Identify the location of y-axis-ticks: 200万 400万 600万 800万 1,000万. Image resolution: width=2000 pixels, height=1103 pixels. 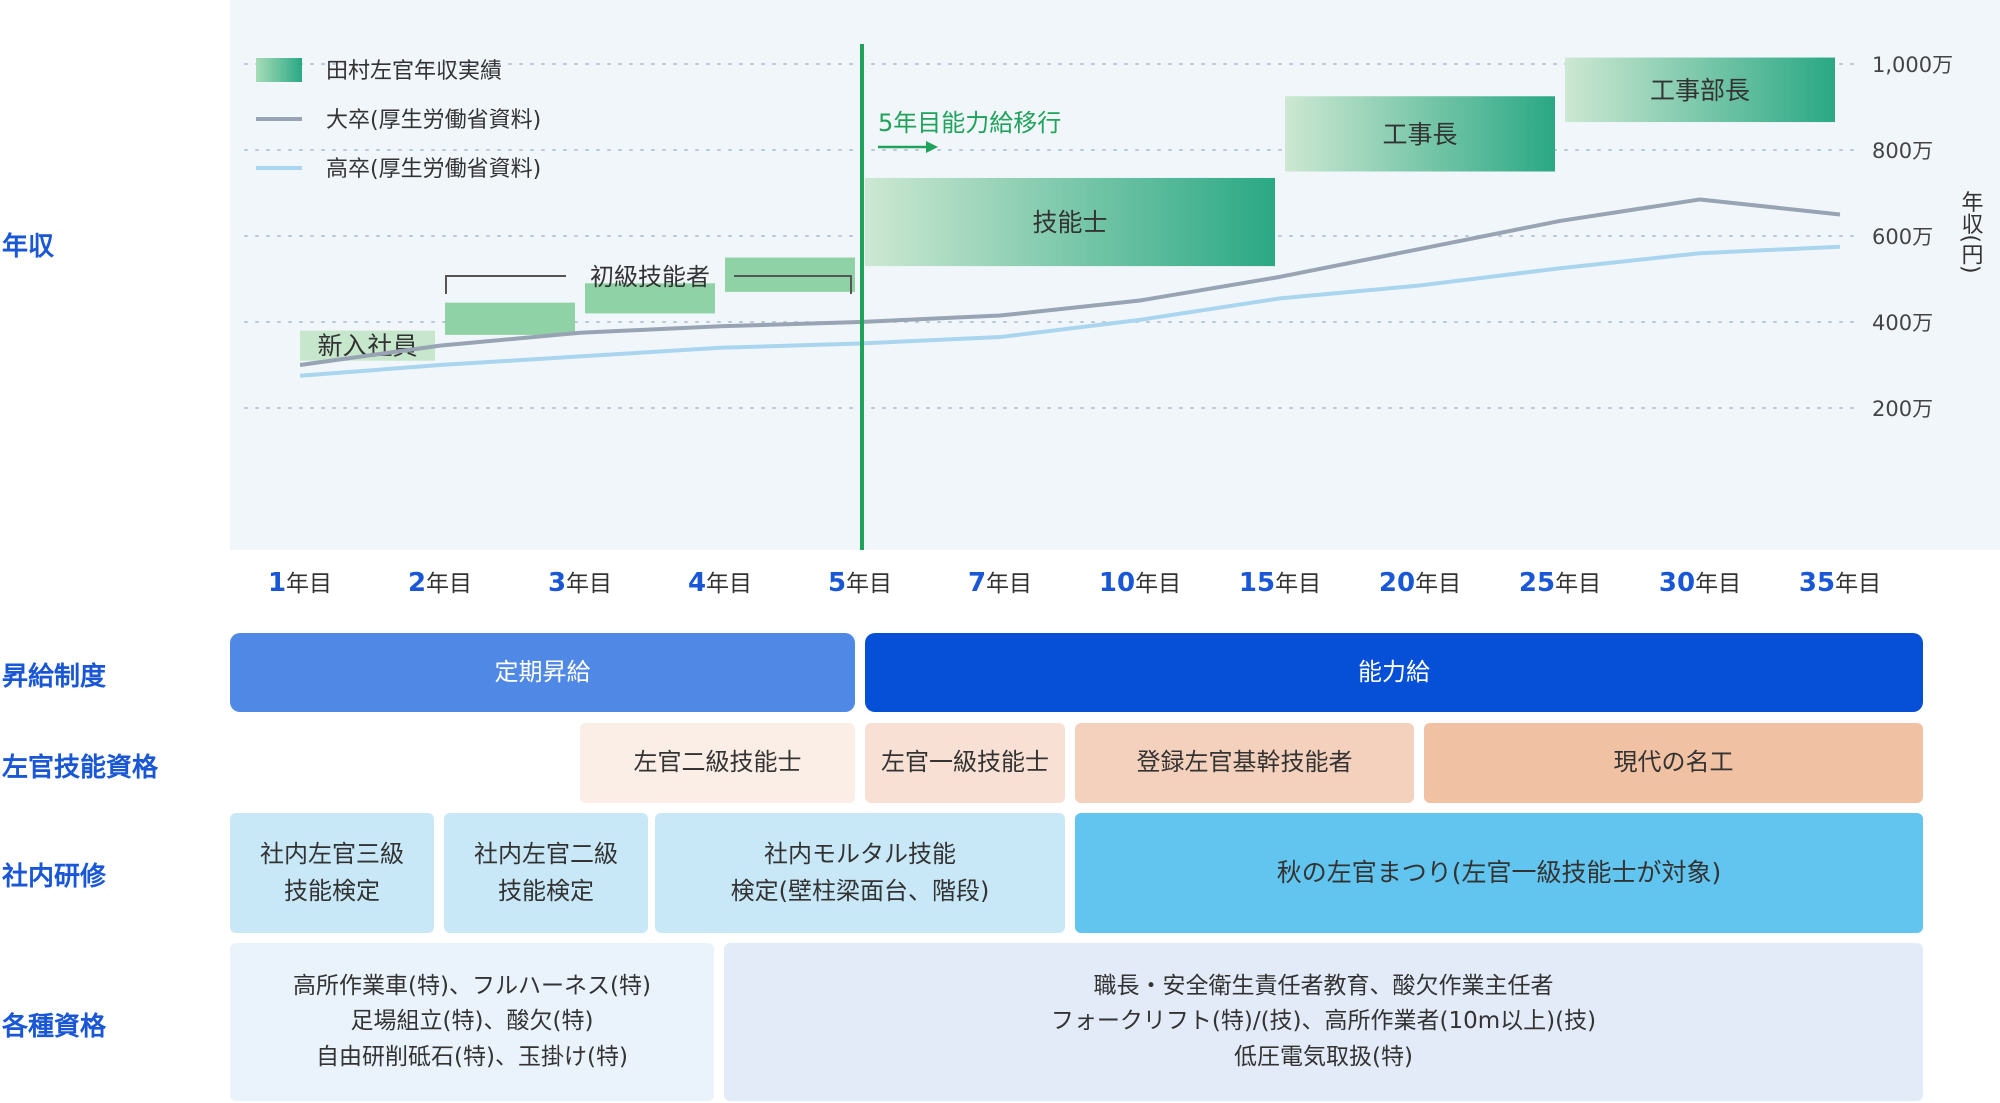
(1912, 237).